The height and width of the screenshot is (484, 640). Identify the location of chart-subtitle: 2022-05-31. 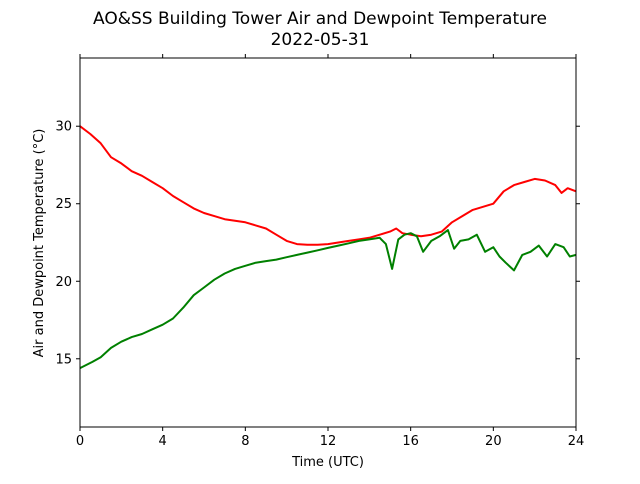
(320, 40).